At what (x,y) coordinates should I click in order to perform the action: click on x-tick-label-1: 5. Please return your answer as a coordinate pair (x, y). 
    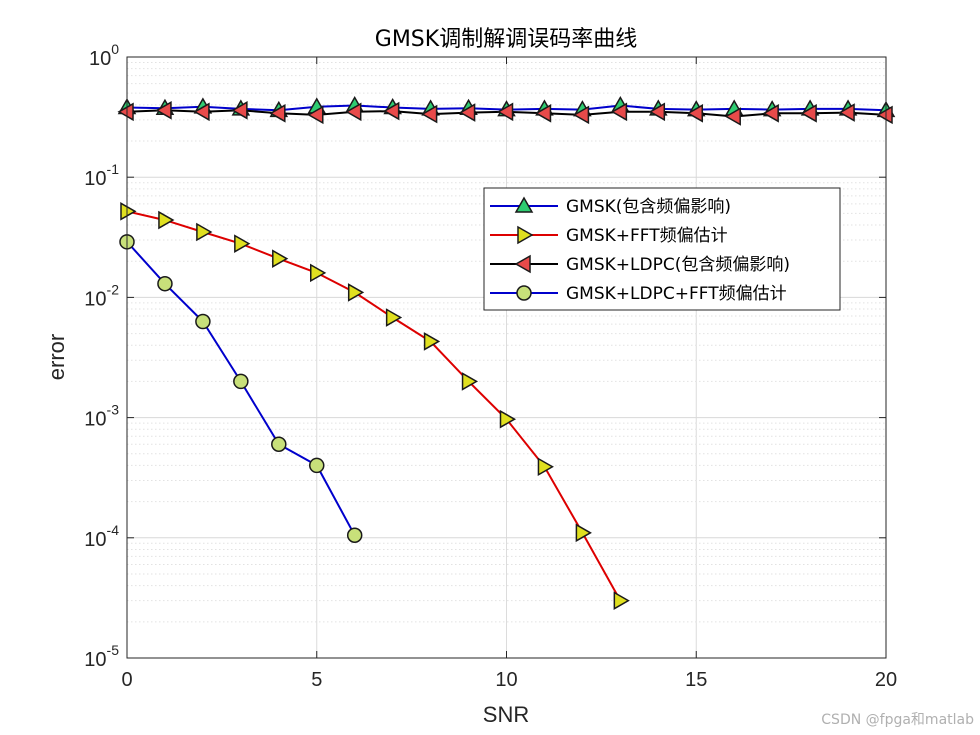
    Looking at the image, I should click on (316, 680).